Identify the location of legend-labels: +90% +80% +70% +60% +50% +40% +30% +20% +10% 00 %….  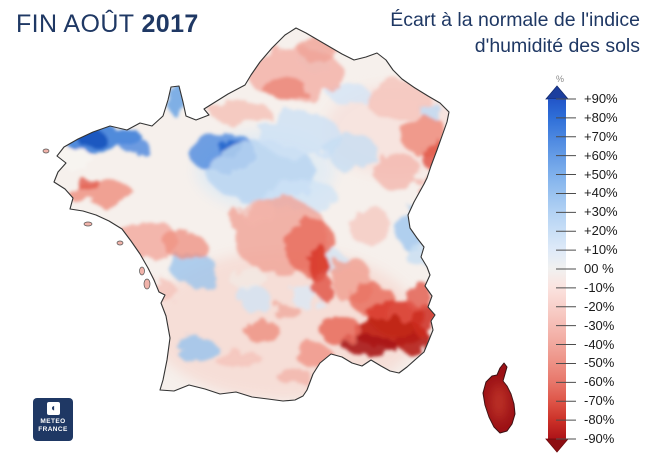
(616, 272).